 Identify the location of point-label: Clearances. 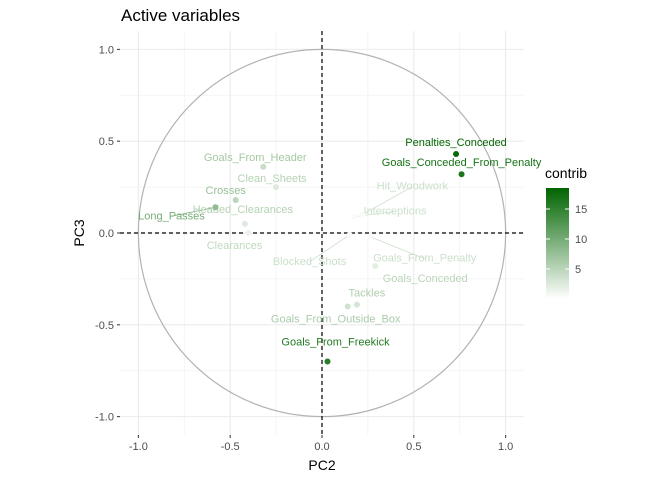
(235, 246).